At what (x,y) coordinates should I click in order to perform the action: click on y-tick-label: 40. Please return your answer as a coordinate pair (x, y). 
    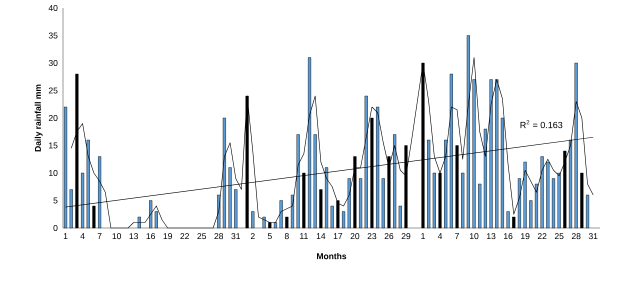
    Looking at the image, I should click on (53, 8).